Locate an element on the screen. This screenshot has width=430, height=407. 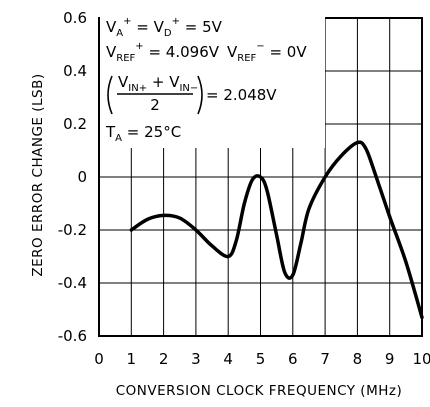
annotation-line-1: VA+ = VD+ = 5V is located at coordinates (164, 27).